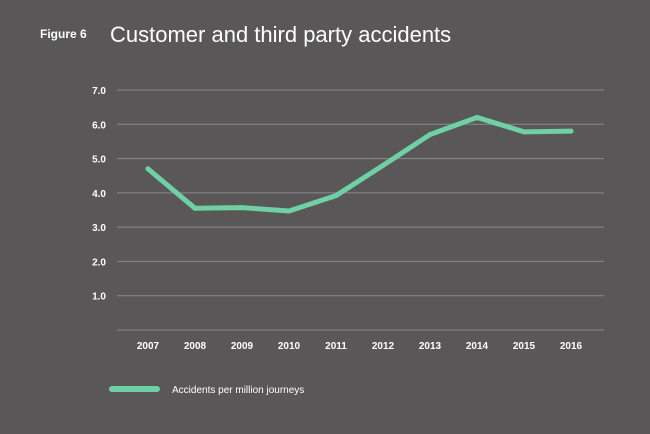 The height and width of the screenshot is (434, 650). Describe the element at coordinates (99, 125) in the screenshot. I see `y-tick-label: 6.0` at that location.